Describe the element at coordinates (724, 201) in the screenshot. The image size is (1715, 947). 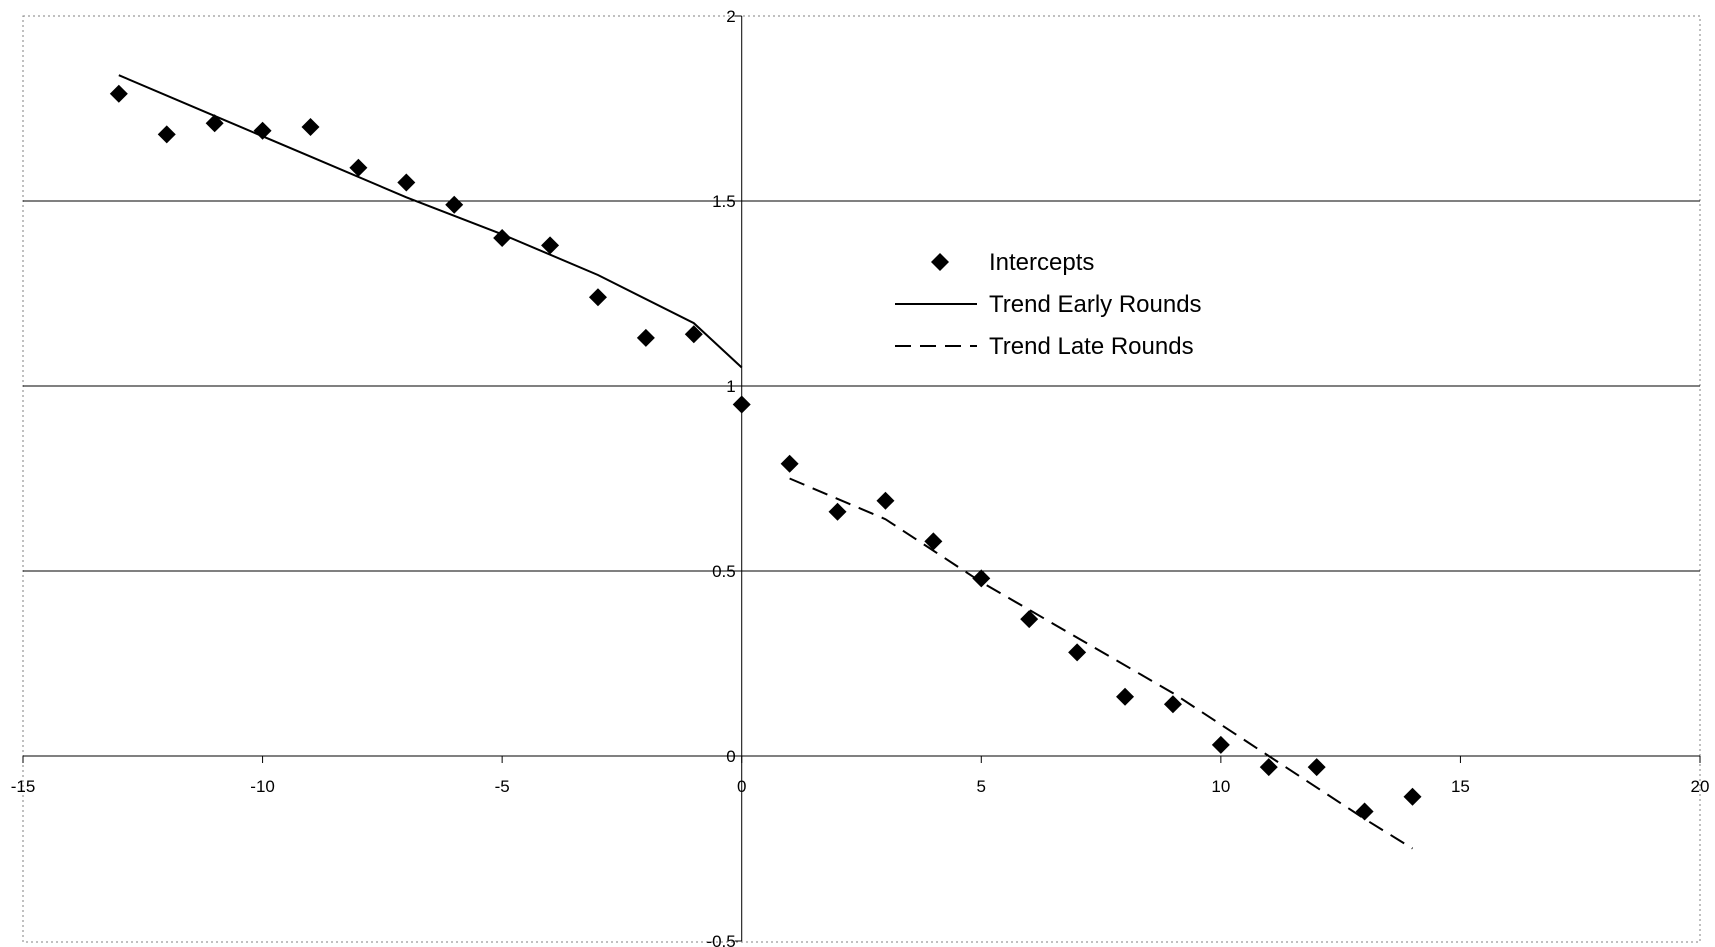
I see `y-tick-label: 1.5` at that location.